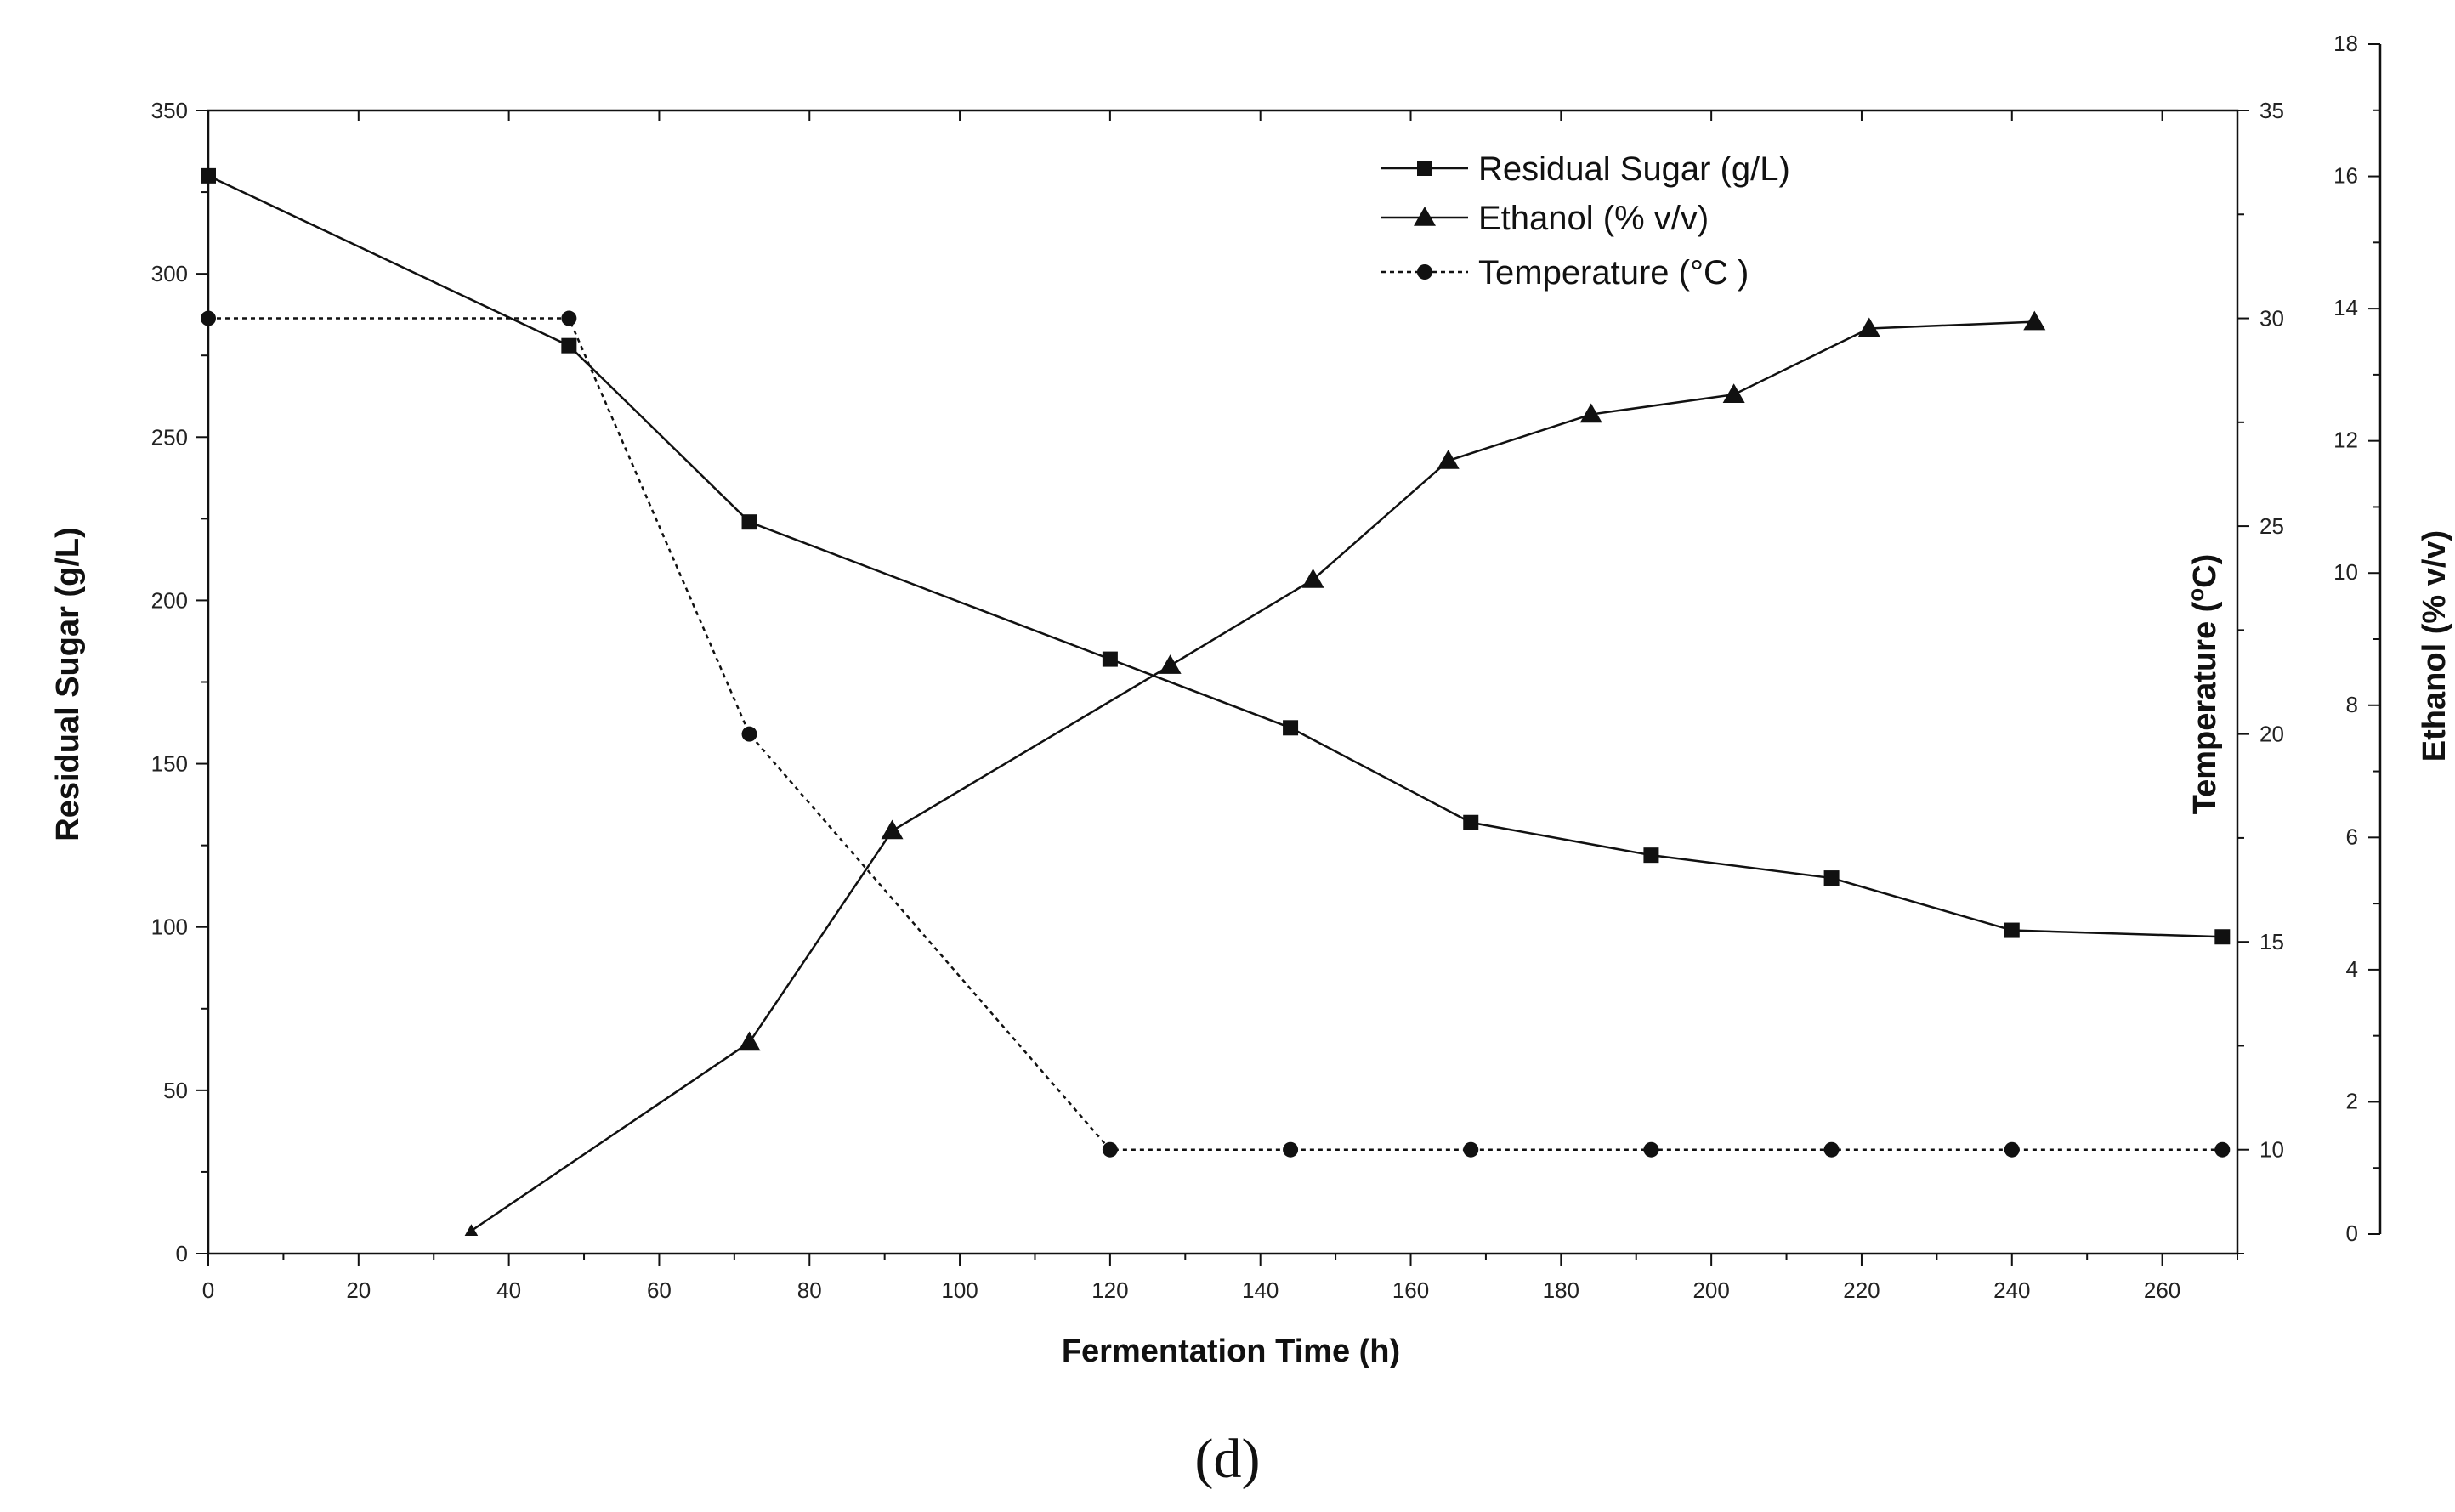  I want to click on ethanol-tick-label: 18, so click(2345, 43).